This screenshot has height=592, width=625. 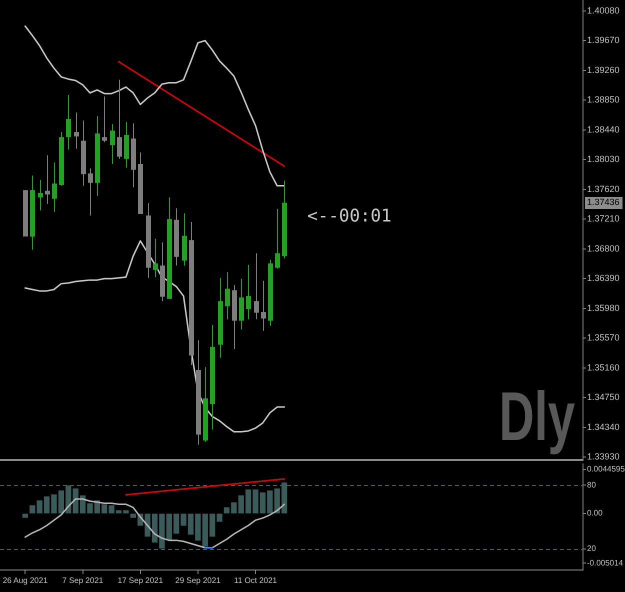 I want to click on y-tick-label: 1.39670, so click(x=603, y=40).